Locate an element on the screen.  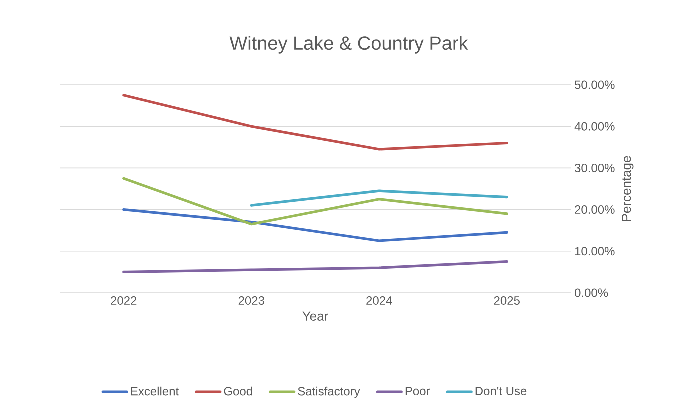
chart-title: Witney Lake & Country Park is located at coordinates (349, 45).